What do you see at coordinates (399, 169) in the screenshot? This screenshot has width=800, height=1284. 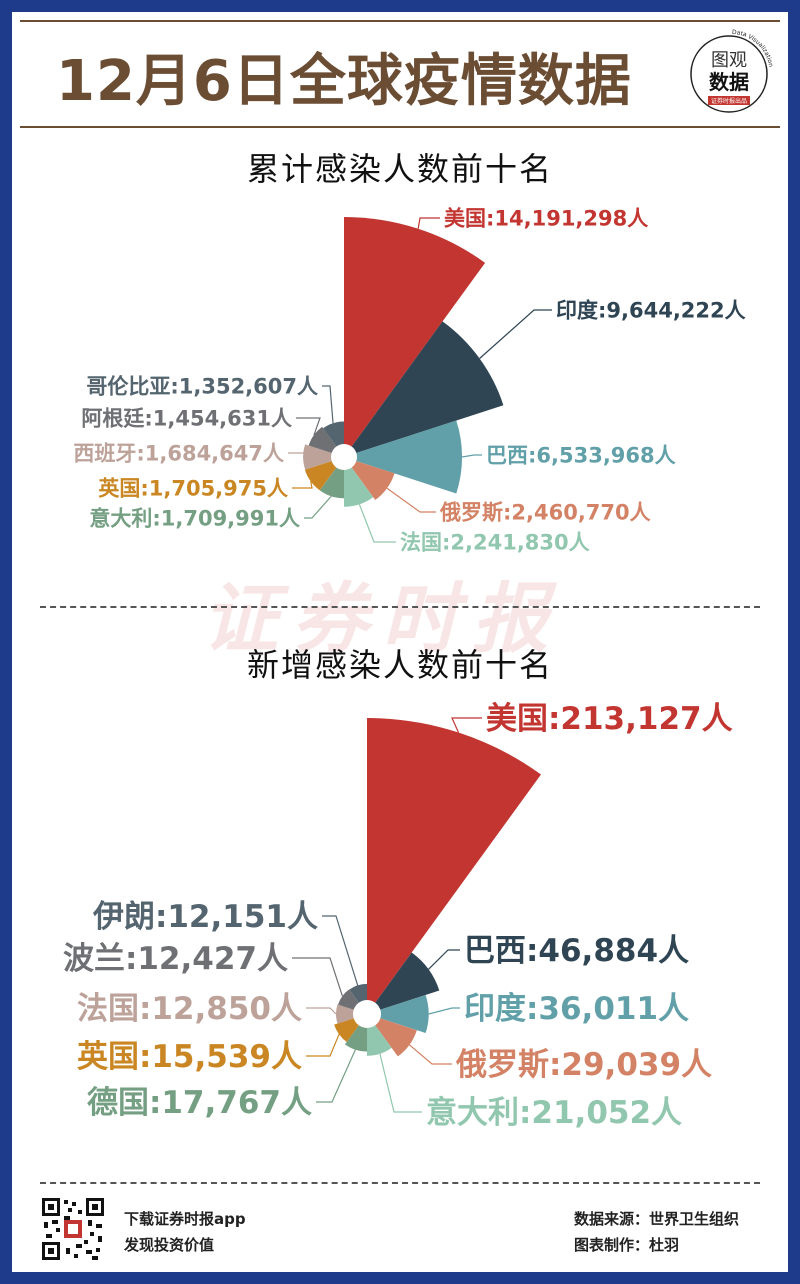 I see `chart1-title: 累计感染人数前十名` at bounding box center [399, 169].